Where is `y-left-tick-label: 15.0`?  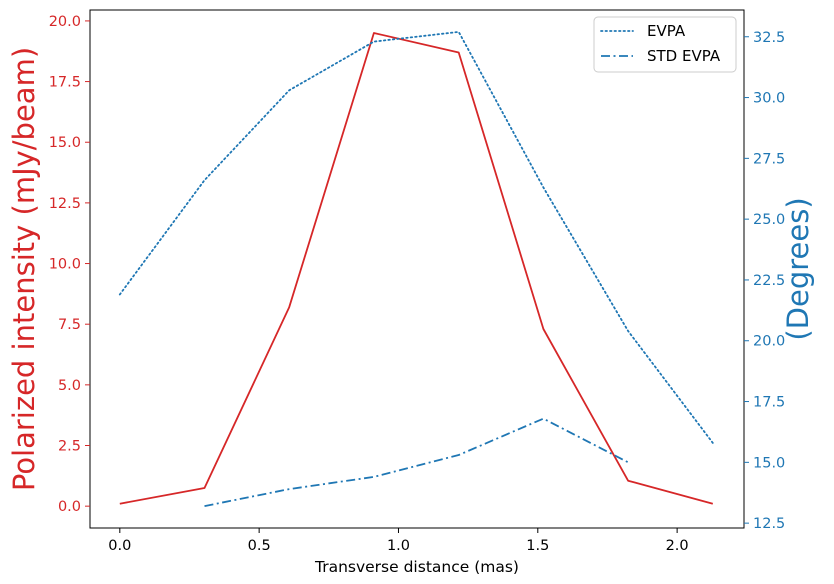
y-left-tick-label: 15.0 is located at coordinates (65, 143).